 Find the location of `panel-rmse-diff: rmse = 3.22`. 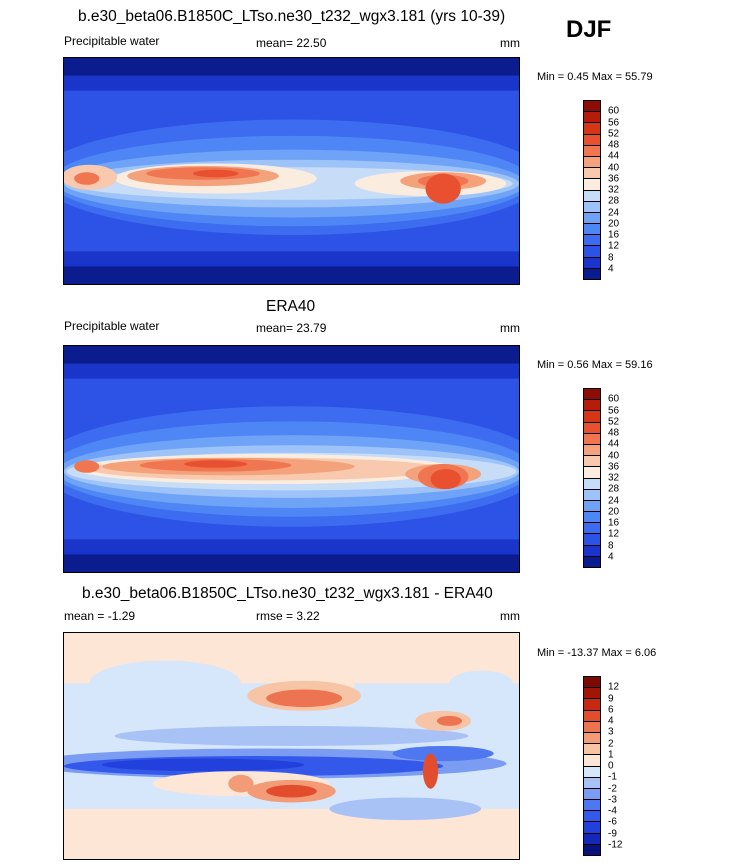

panel-rmse-diff: rmse = 3.22 is located at coordinates (288, 616).